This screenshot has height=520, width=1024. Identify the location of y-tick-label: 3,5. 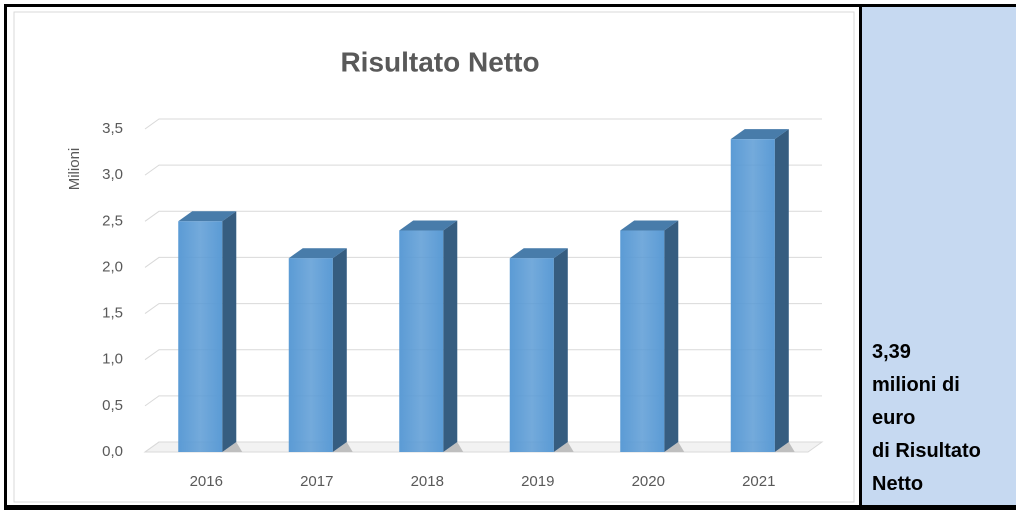
(112, 128).